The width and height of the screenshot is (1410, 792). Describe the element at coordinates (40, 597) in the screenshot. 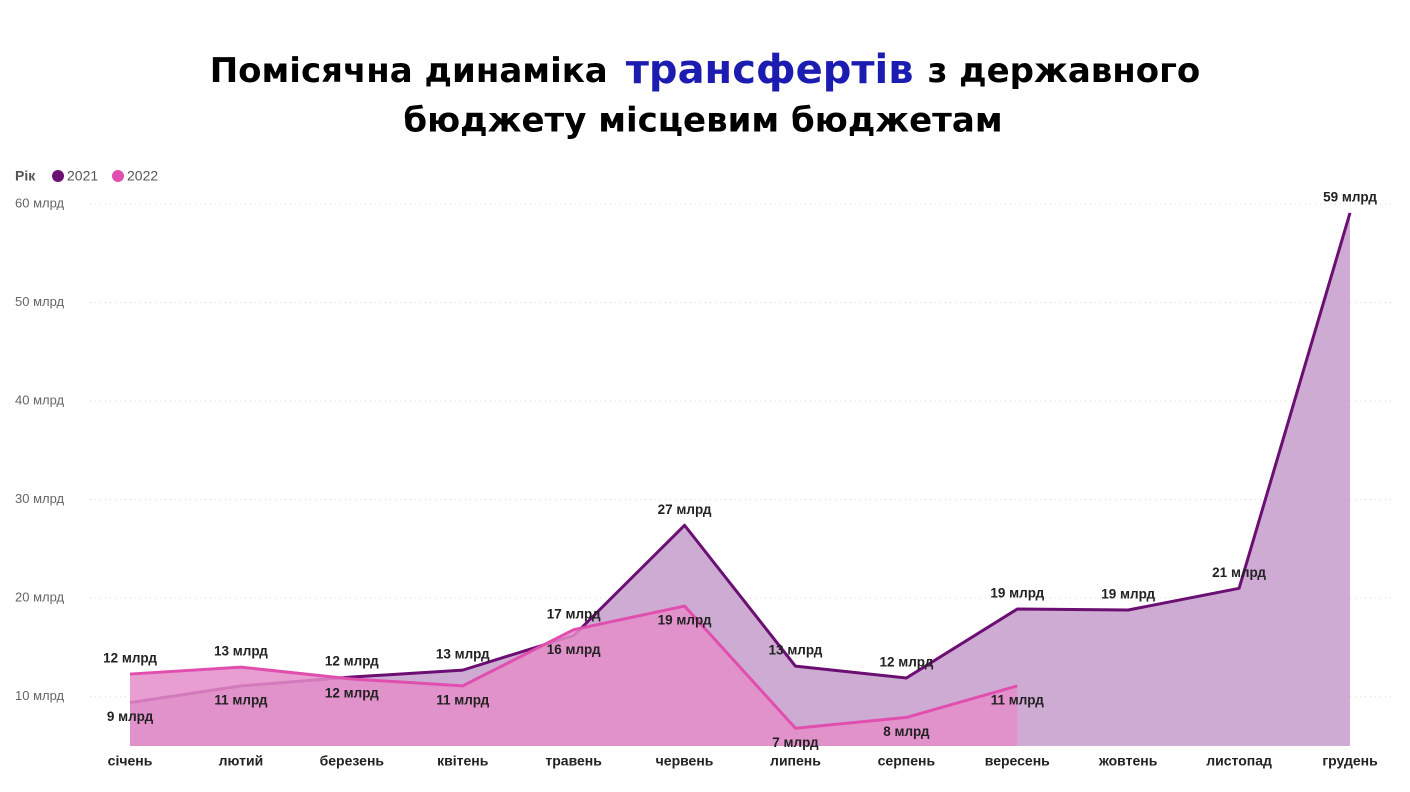

I see `y-tick-label: 20 млрд` at that location.